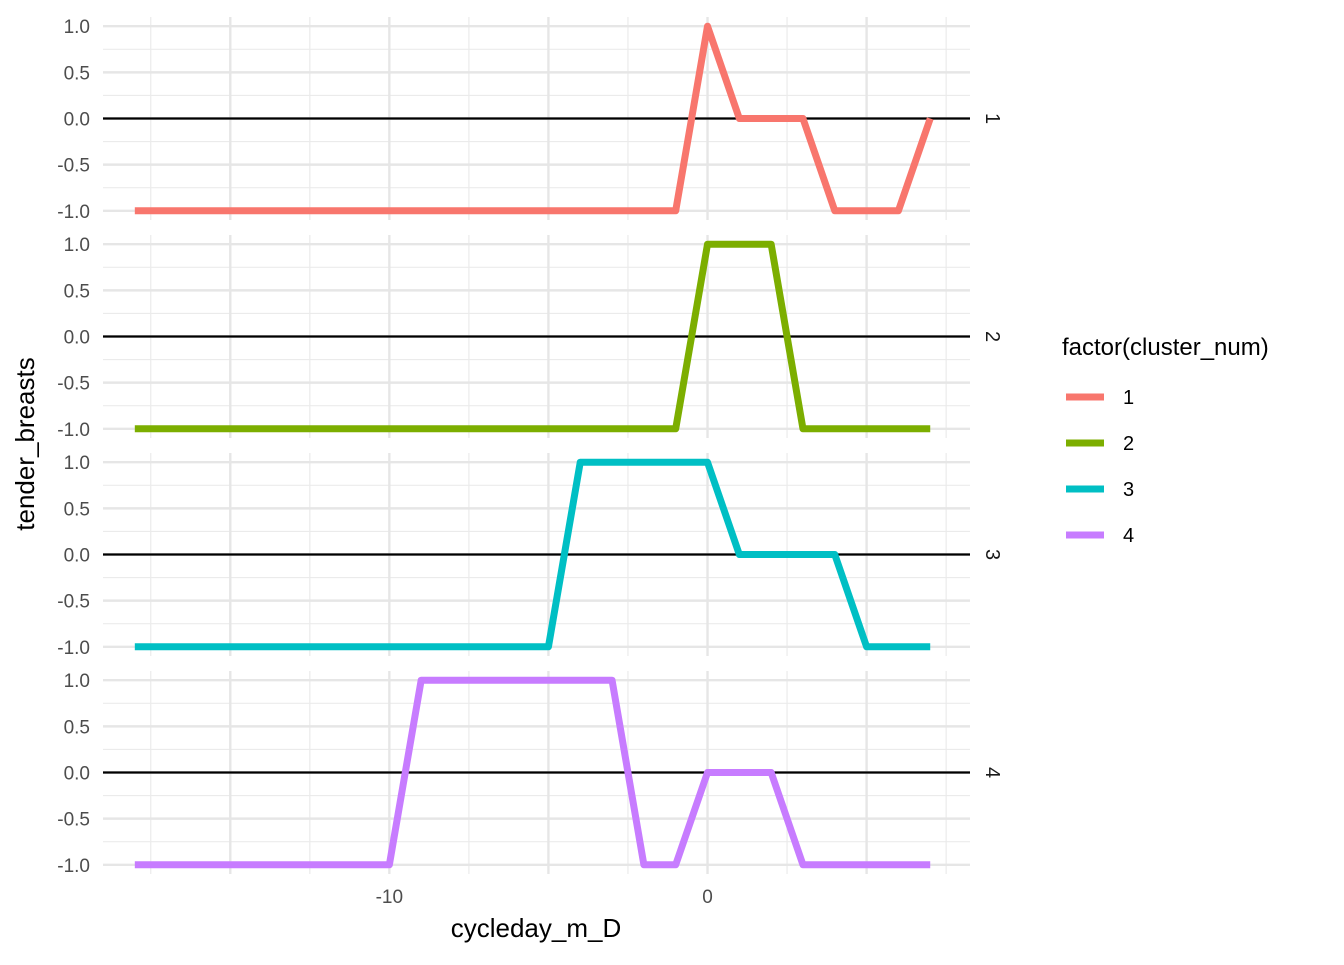 This screenshot has height=965, width=1344. What do you see at coordinates (1100, 444) in the screenshot?
I see `legend-item-2: 2` at bounding box center [1100, 444].